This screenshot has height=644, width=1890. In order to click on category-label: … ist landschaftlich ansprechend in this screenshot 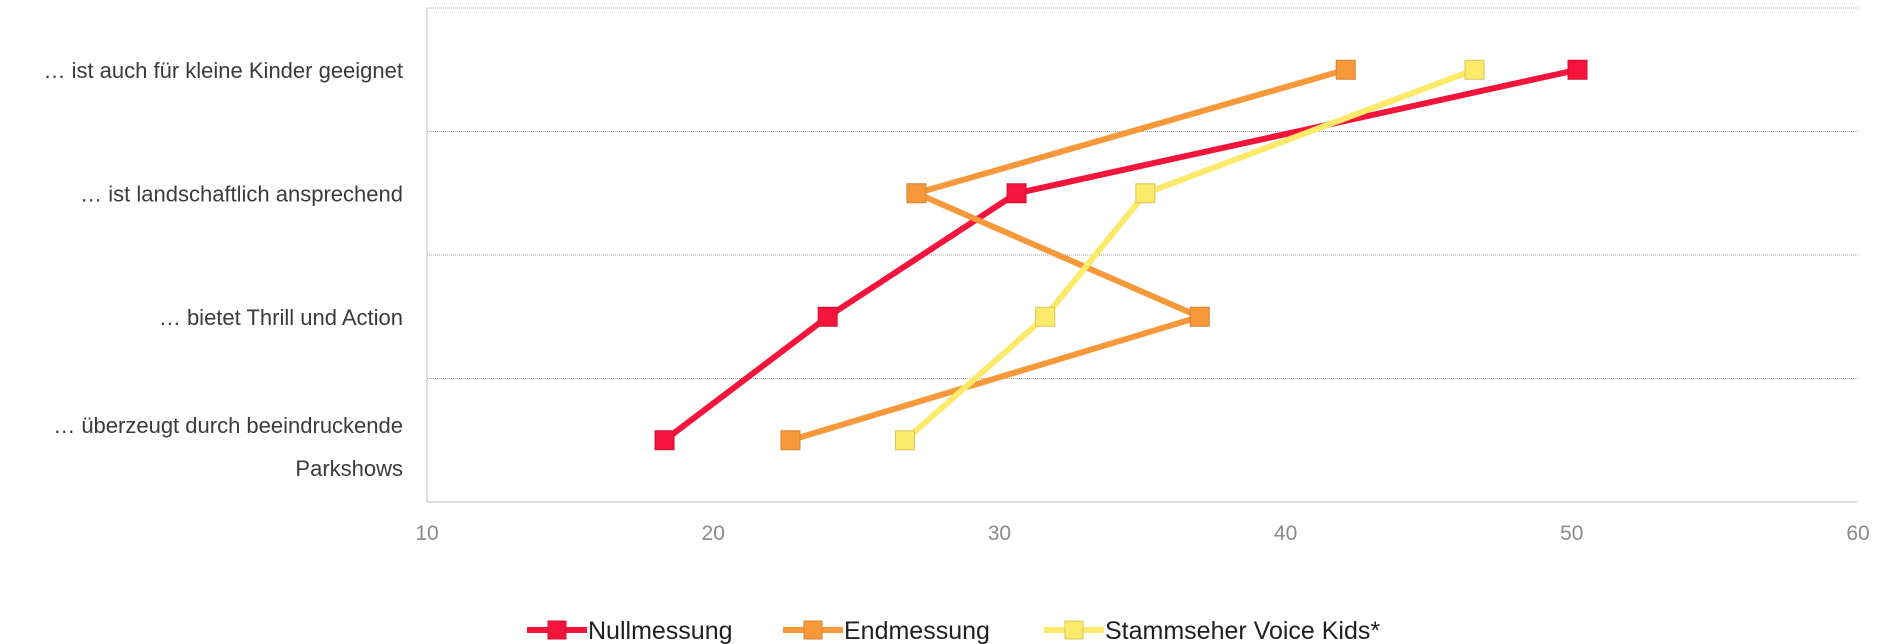, I will do `click(241, 193)`.